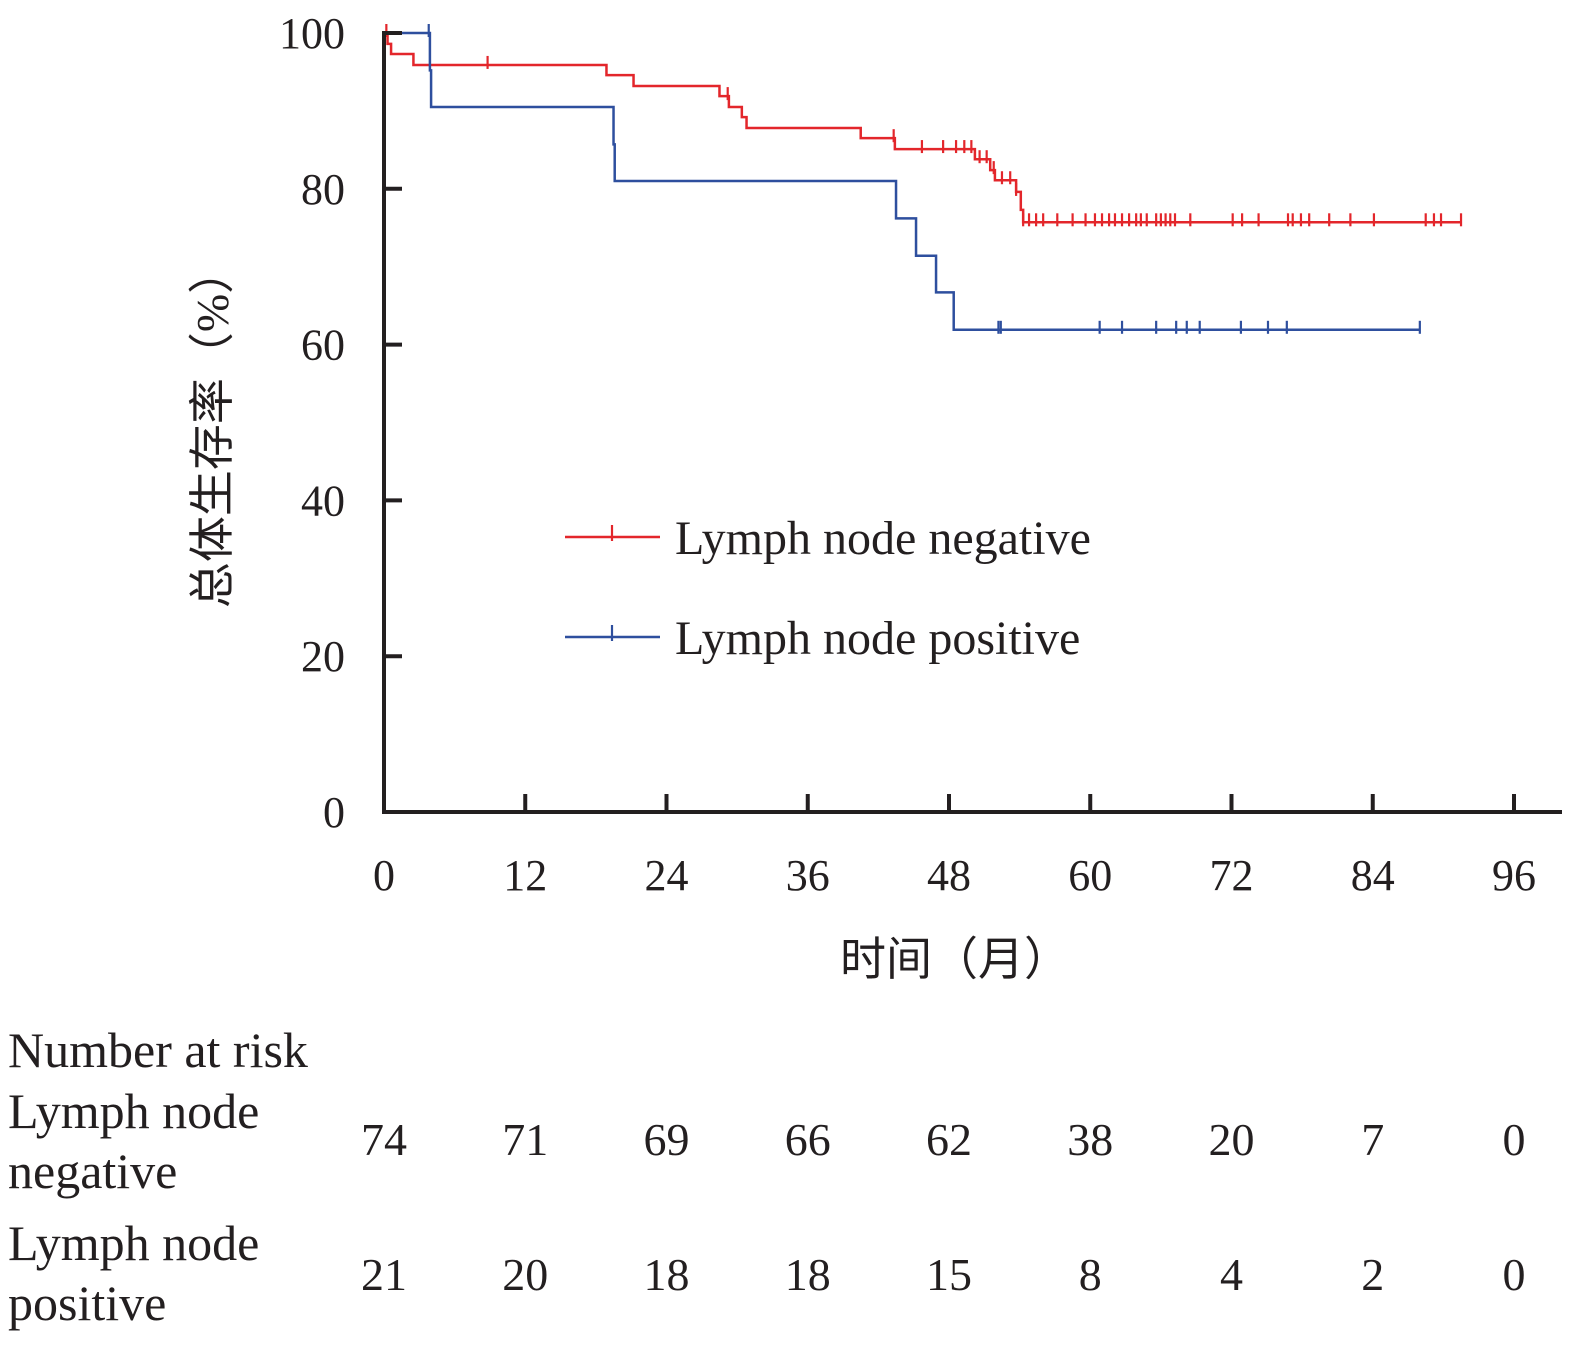 The image size is (1575, 1348). Describe the element at coordinates (93, 1171) in the screenshot. I see `risk-row-label-negative-line2: negative` at that location.